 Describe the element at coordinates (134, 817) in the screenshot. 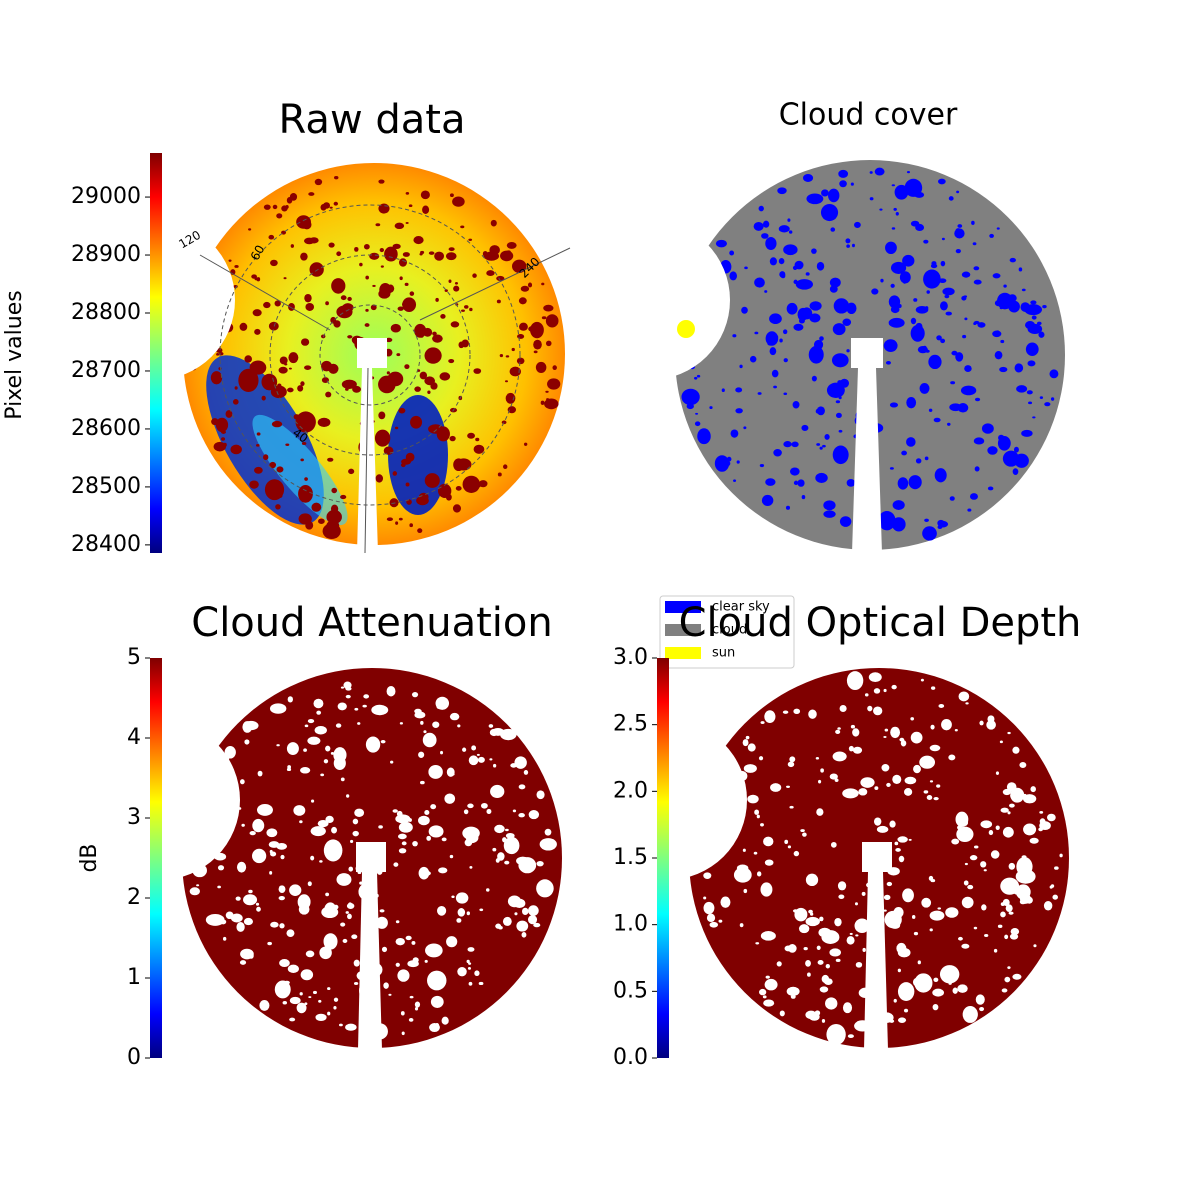

I see `colorbar-tick-label: 3` at that location.